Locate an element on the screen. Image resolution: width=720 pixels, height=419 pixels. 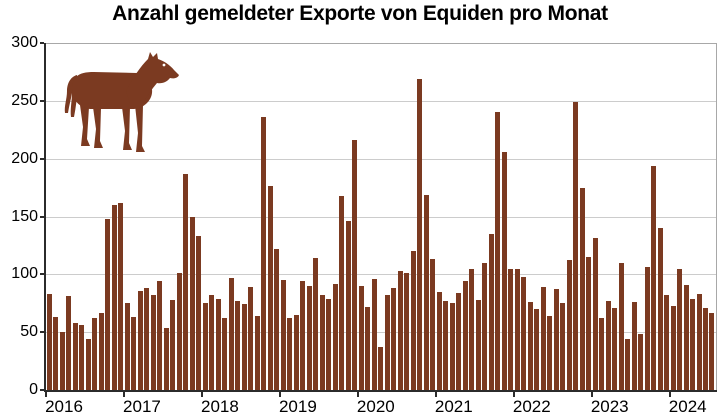
x-tick-label-2023: 2023 is located at coordinates (609, 406).